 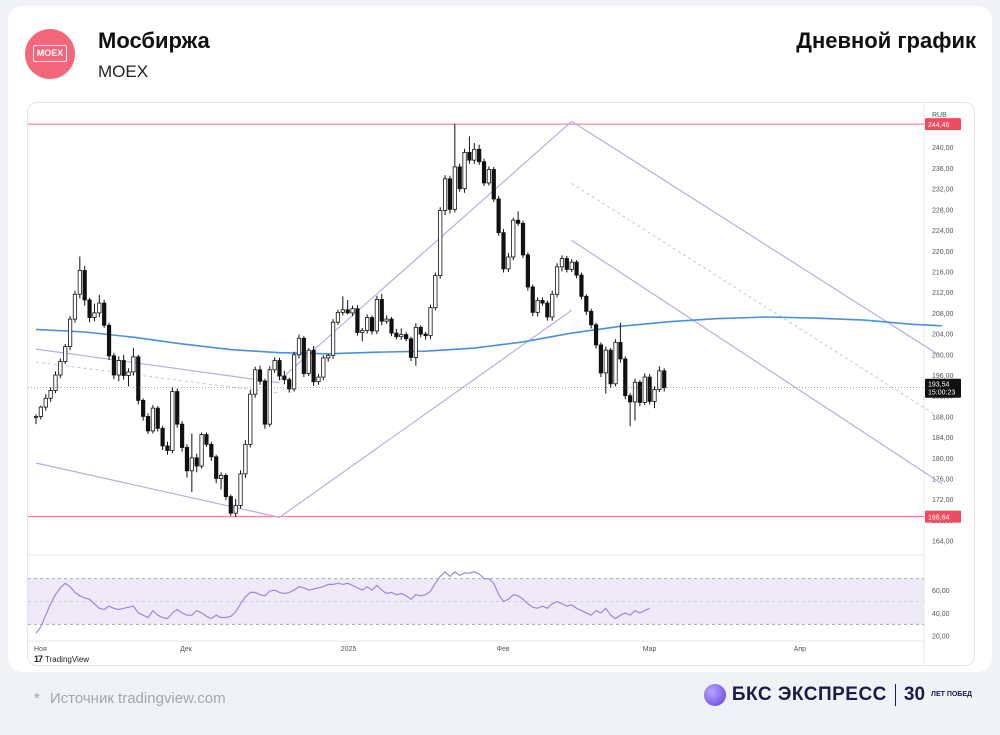 What do you see at coordinates (939, 115) in the screenshot?
I see `currency-label: RUB` at bounding box center [939, 115].